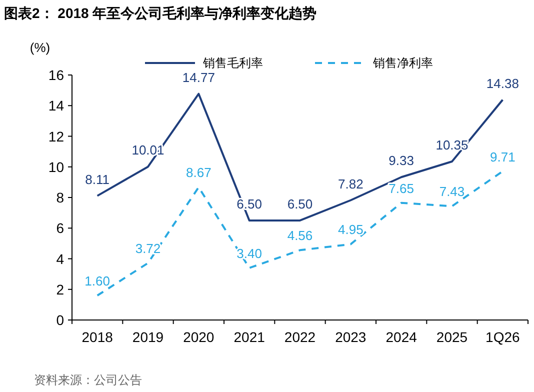  What do you see at coordinates (60, 228) in the screenshot?
I see `y-tick-label: 6` at bounding box center [60, 228].